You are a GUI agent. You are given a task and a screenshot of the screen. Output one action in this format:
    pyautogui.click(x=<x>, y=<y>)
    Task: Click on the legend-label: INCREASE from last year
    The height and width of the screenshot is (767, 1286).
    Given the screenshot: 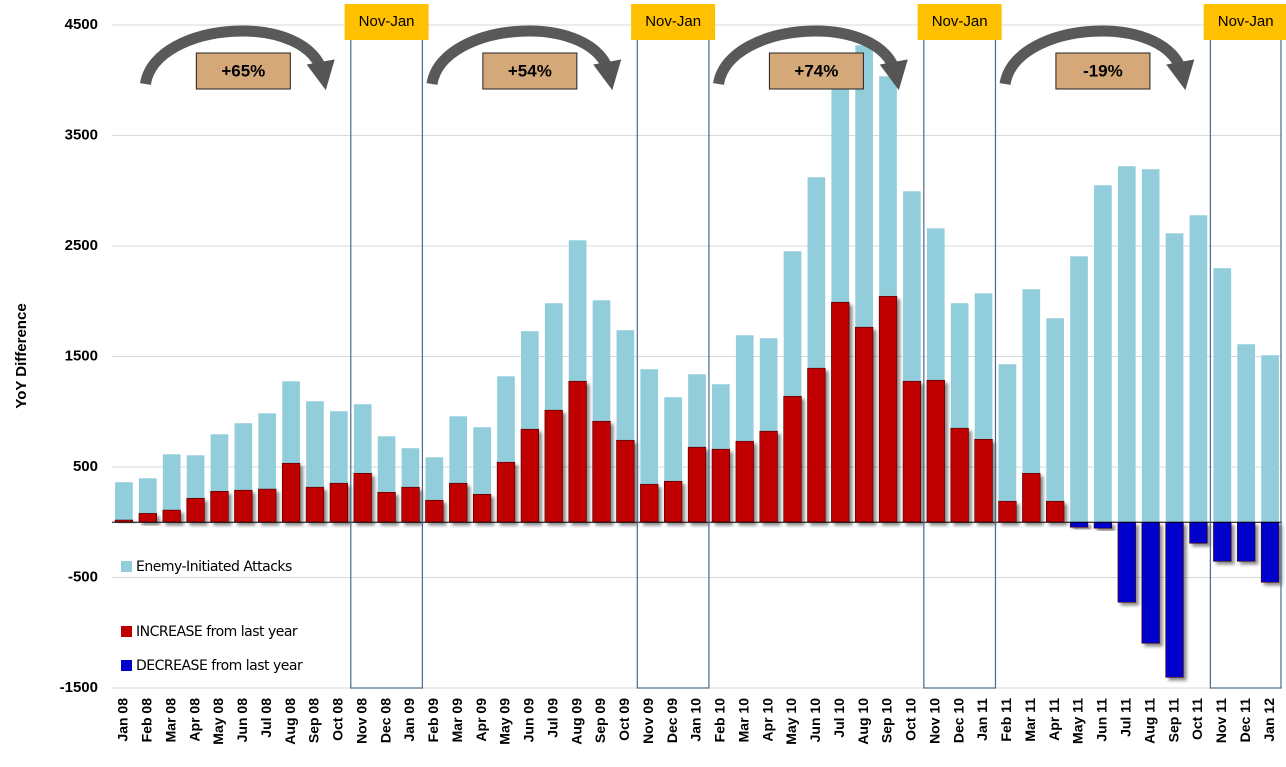 What is the action you would take?
    pyautogui.click(x=217, y=632)
    